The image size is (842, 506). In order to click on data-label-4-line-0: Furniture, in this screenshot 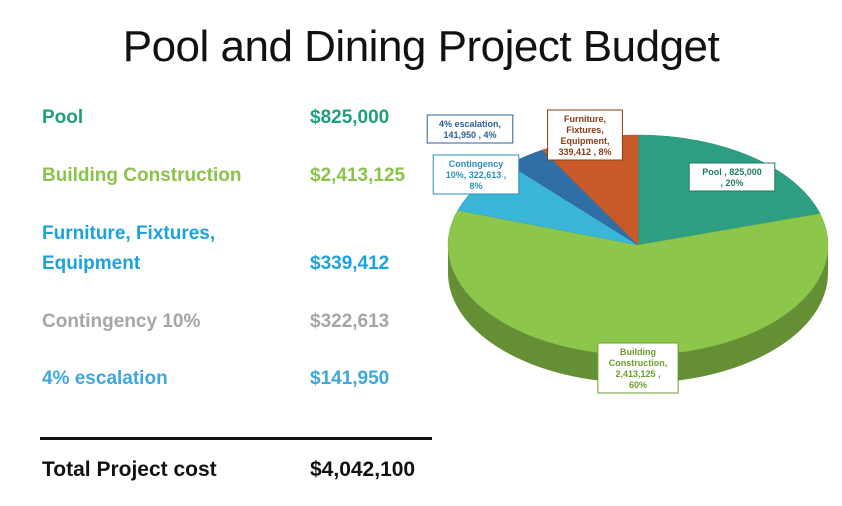, I will do `click(585, 119)`.